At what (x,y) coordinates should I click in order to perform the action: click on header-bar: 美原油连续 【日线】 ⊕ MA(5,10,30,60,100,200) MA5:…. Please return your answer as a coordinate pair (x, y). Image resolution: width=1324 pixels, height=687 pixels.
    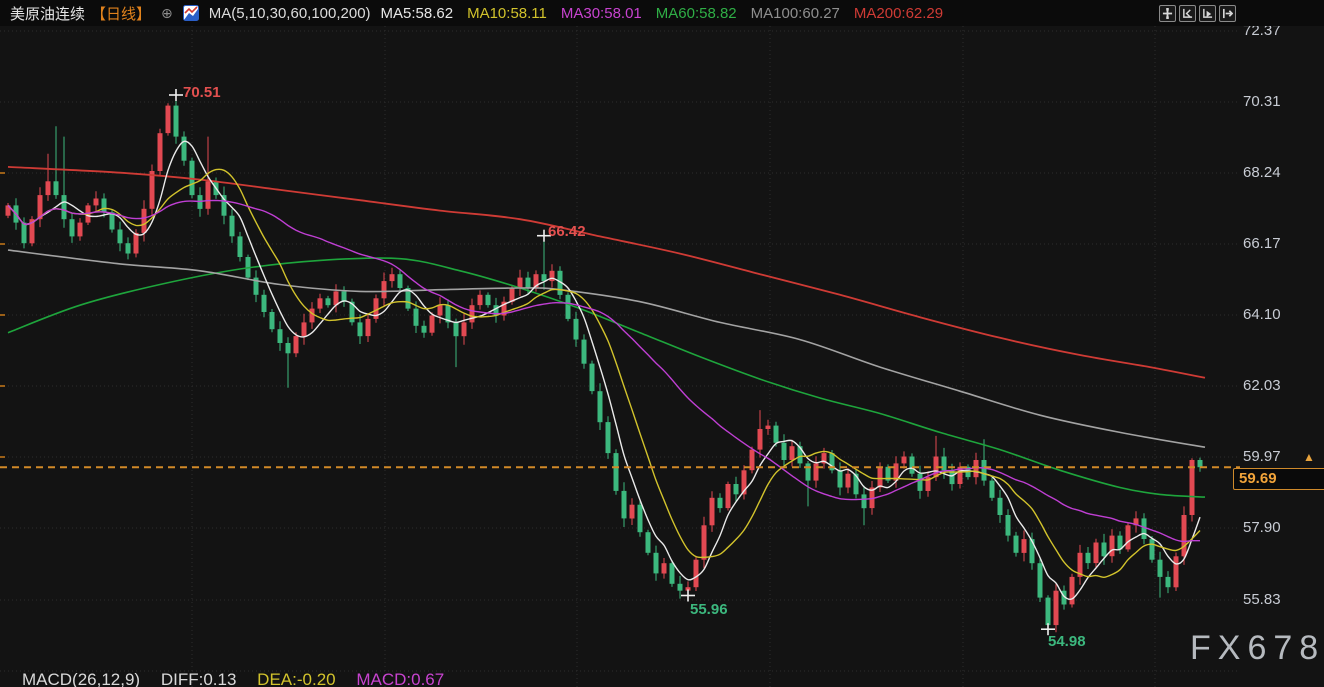
    Looking at the image, I should click on (662, 13).